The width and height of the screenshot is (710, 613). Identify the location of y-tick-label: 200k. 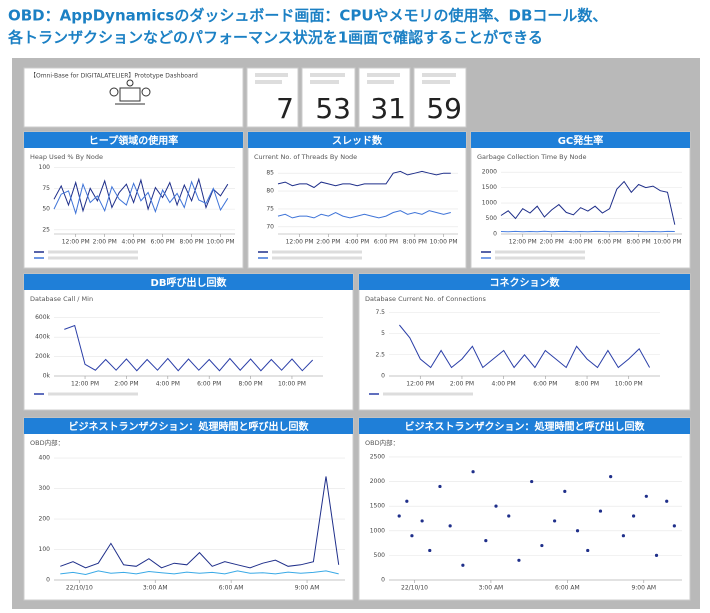
(42, 356).